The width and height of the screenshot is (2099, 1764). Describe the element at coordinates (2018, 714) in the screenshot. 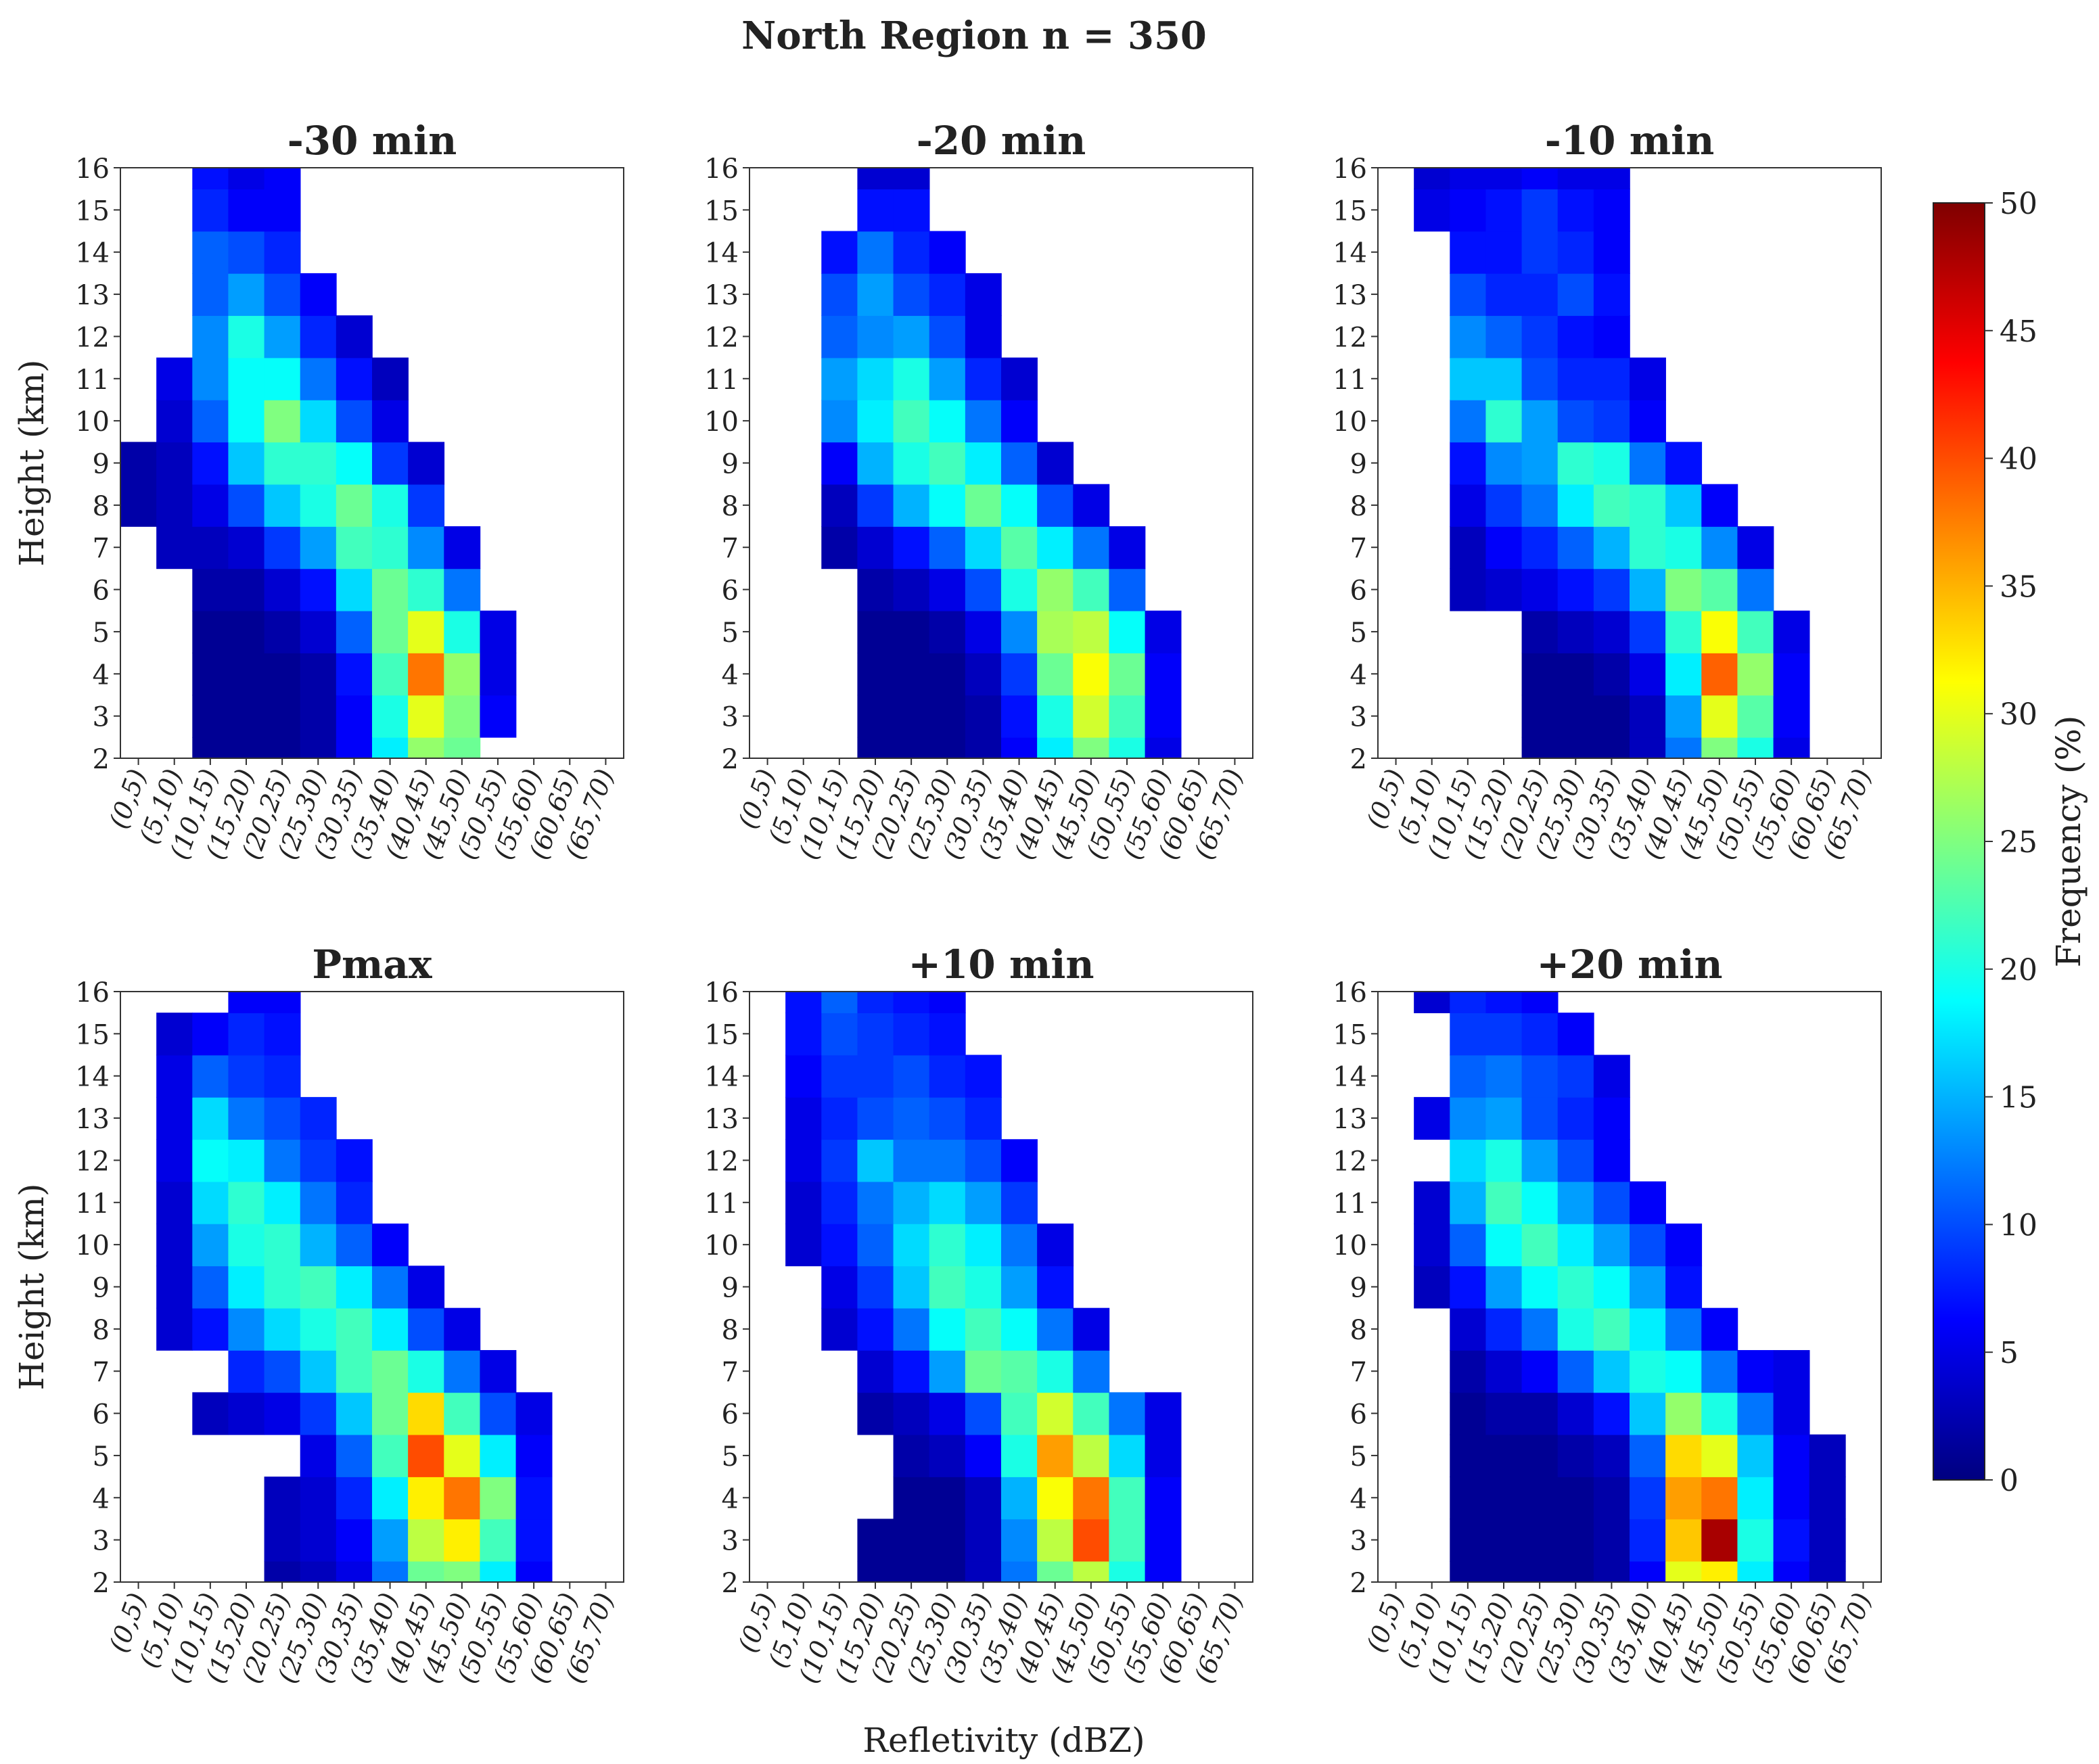

I see `colorbar-tick-label: 30` at that location.